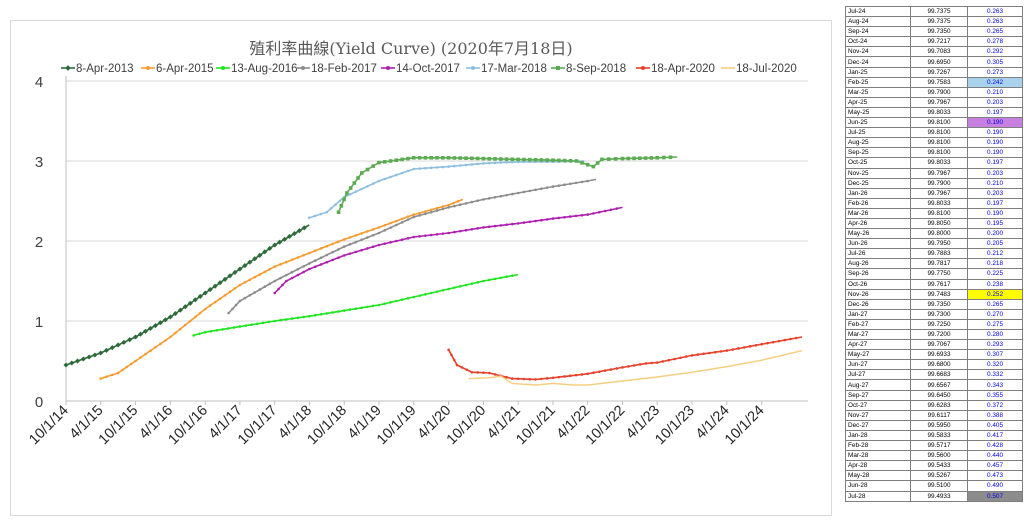  I want to click on price-cell: 99.8033, so click(939, 203).